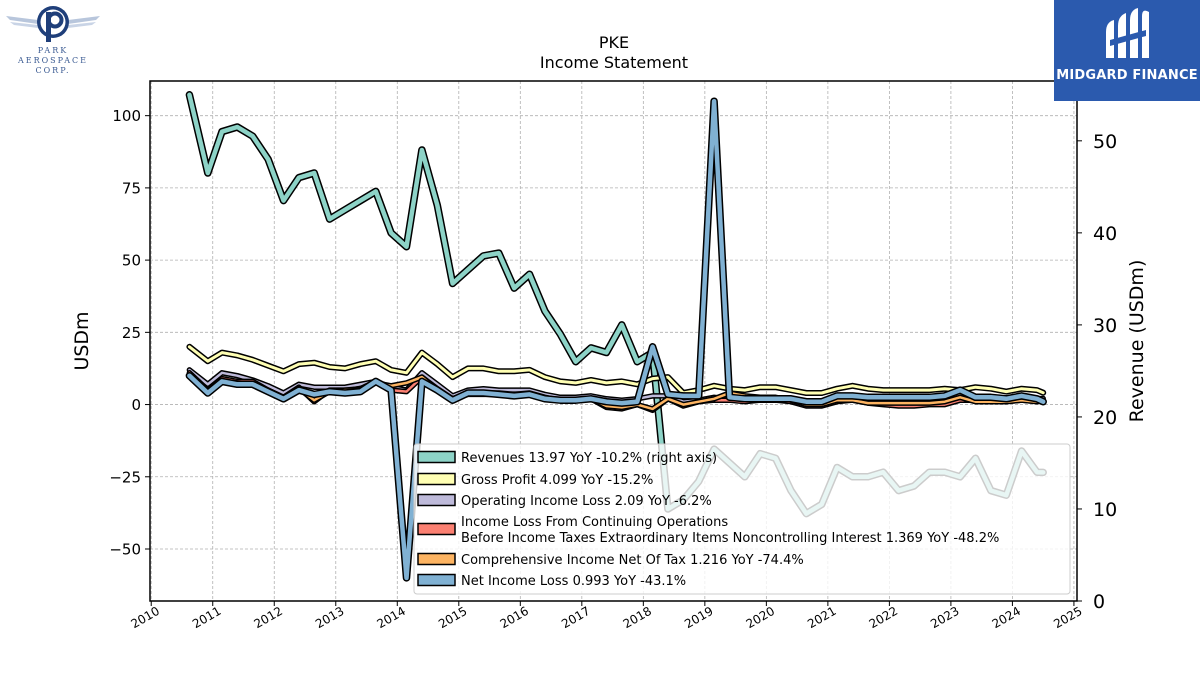 The image size is (1200, 675). I want to click on x-tick-label: 2019, so click(698, 617).